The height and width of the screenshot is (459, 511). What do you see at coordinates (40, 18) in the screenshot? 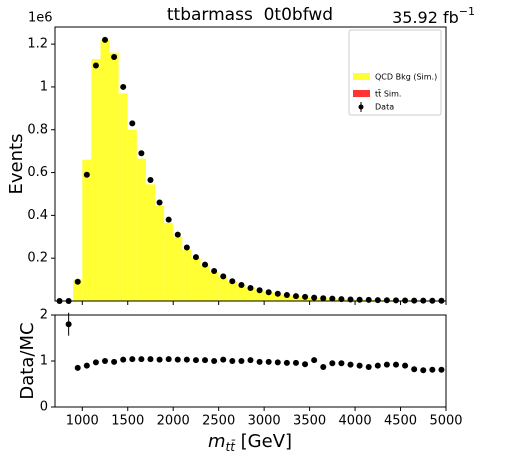
I see `offset-text: 1e6` at bounding box center [40, 18].